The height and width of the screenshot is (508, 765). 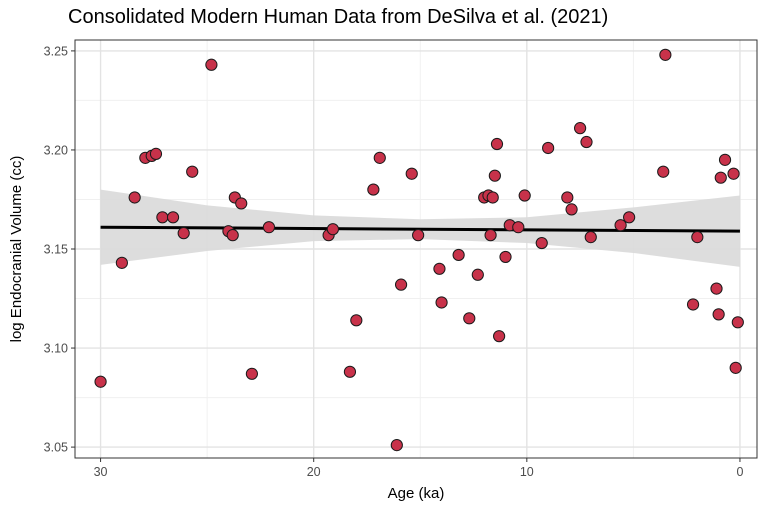 I want to click on x-axis-ticks: 30 20 10 0, so click(x=418, y=468).